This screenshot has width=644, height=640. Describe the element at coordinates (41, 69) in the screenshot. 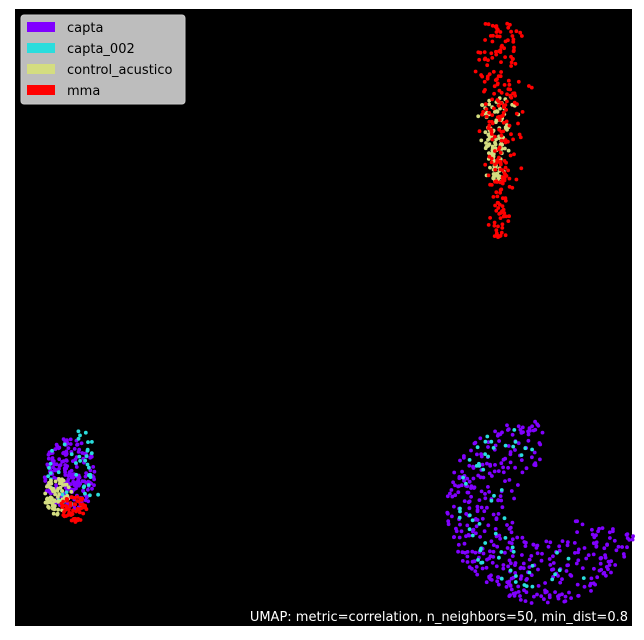

I see `legend-swatch-control-acustico` at that location.